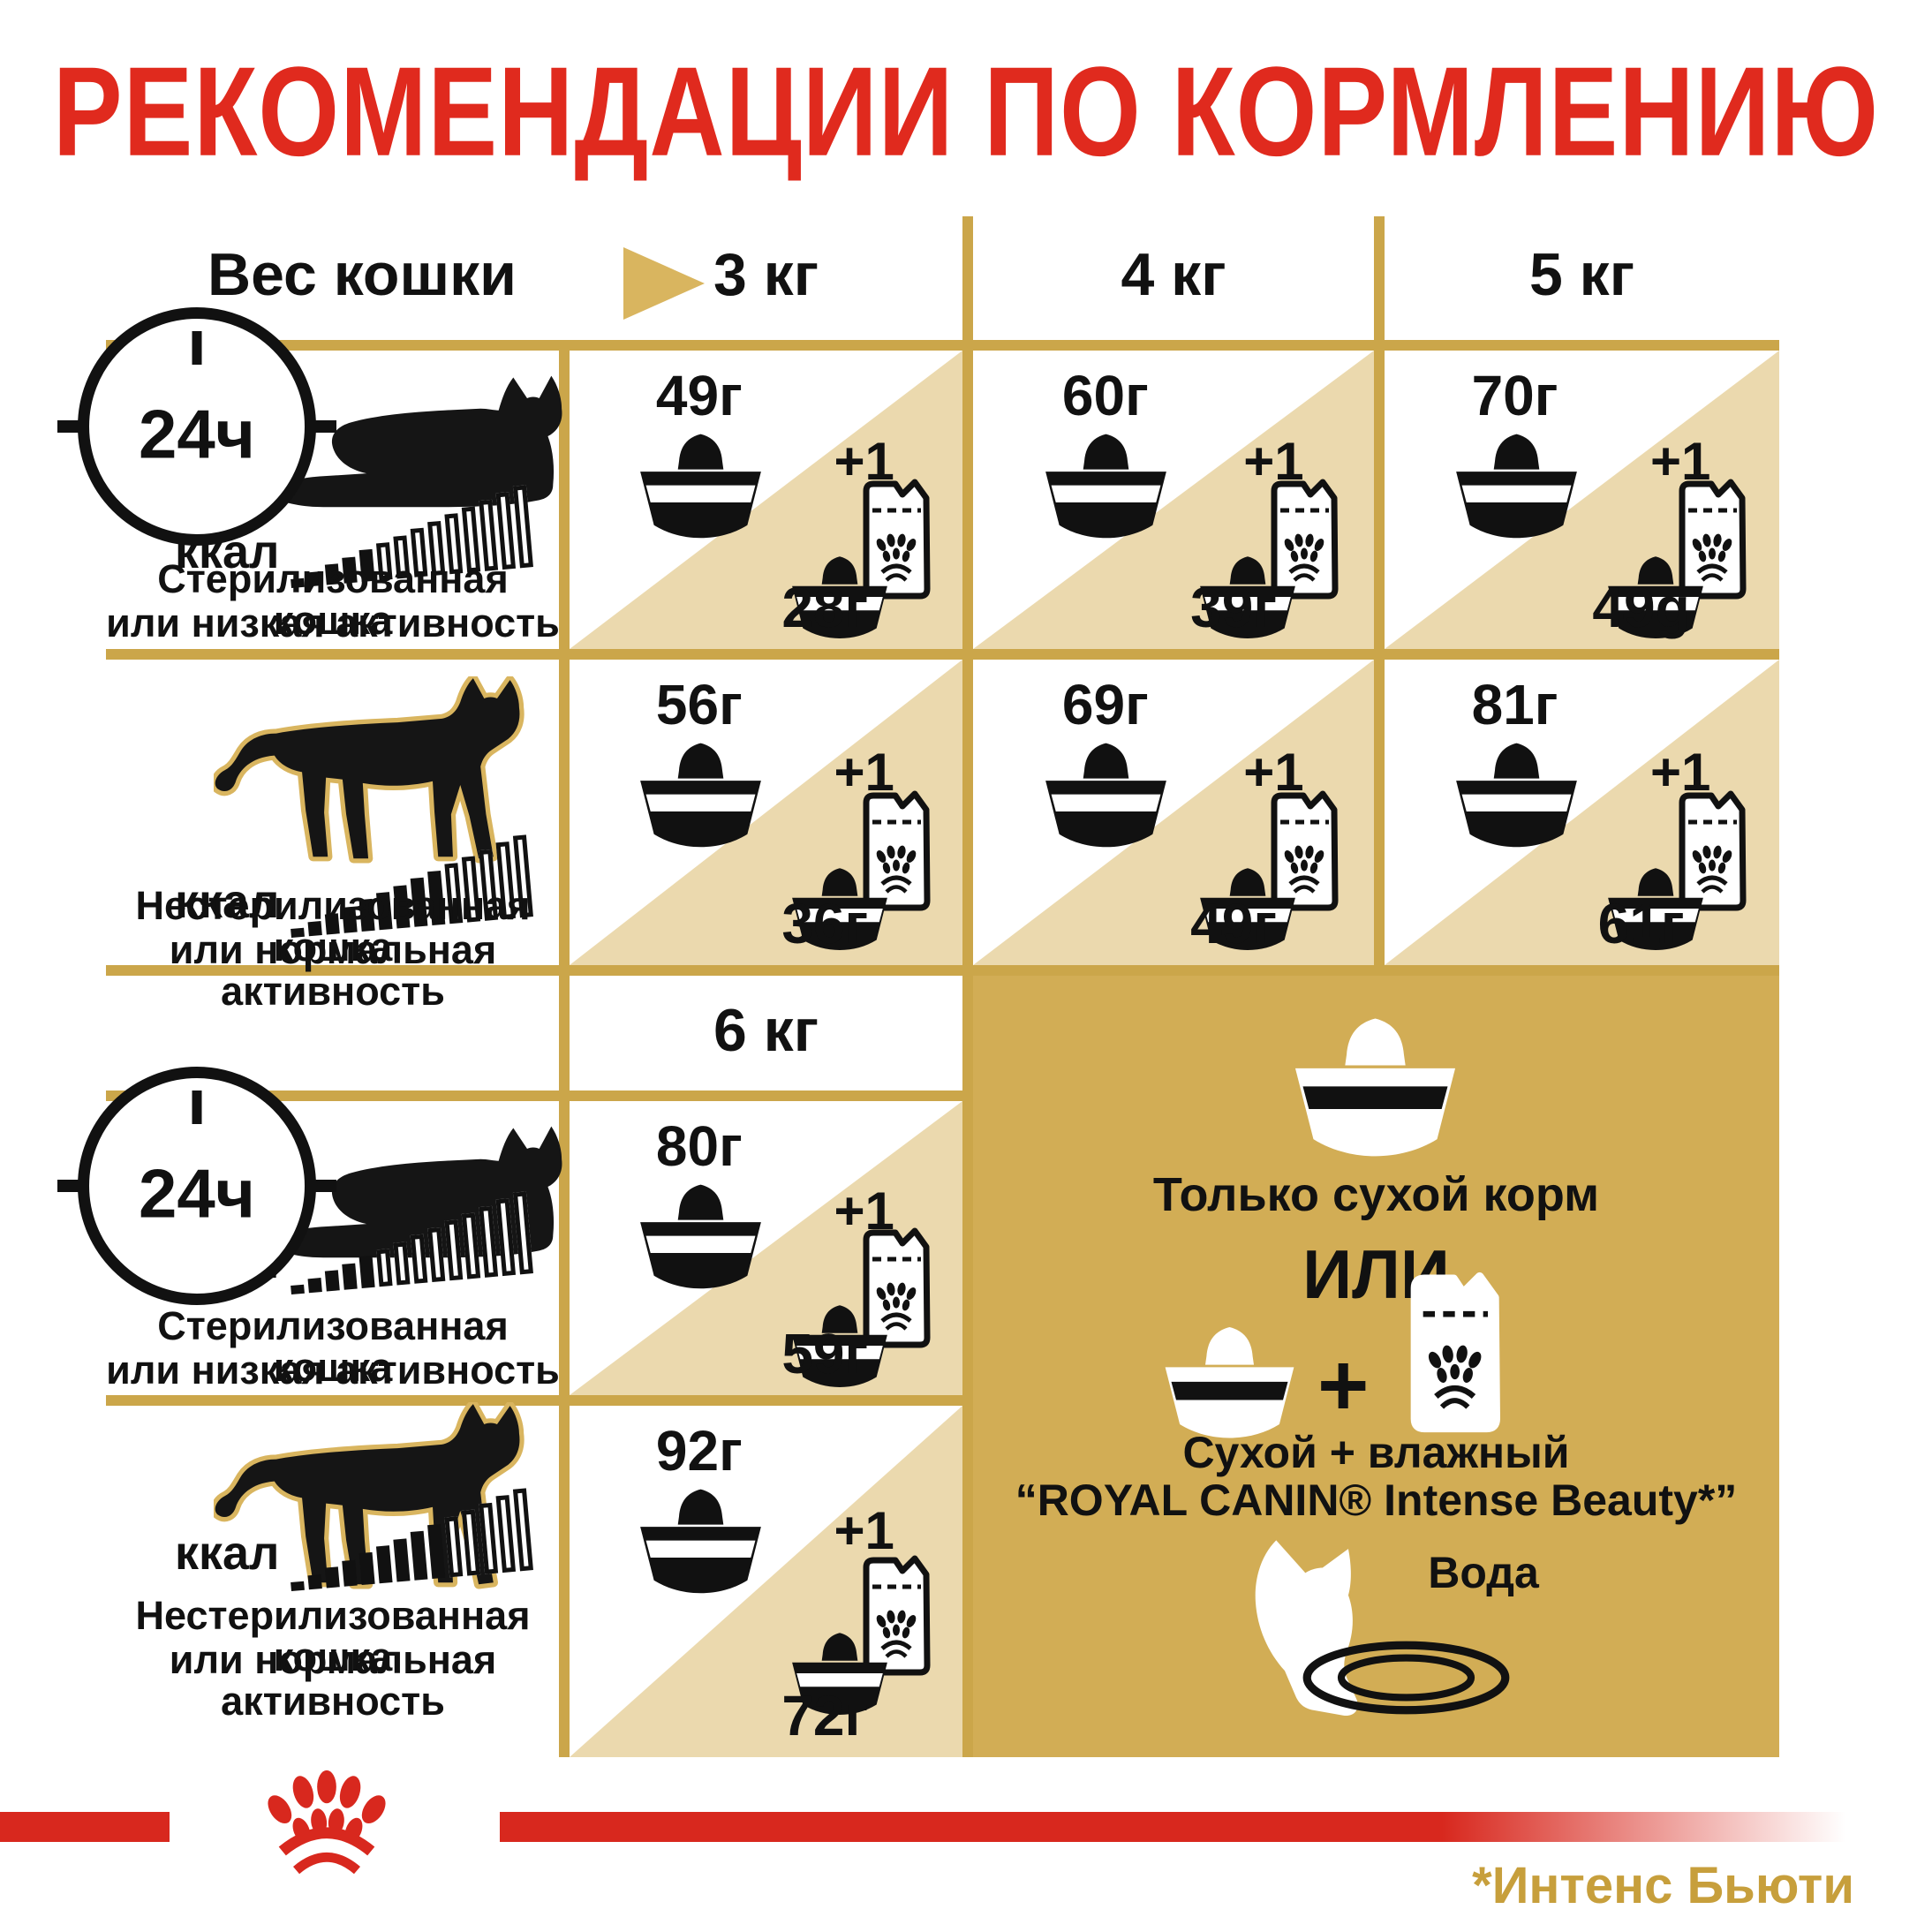  I want to click on mixed-amount: 61г, so click(1641, 923).